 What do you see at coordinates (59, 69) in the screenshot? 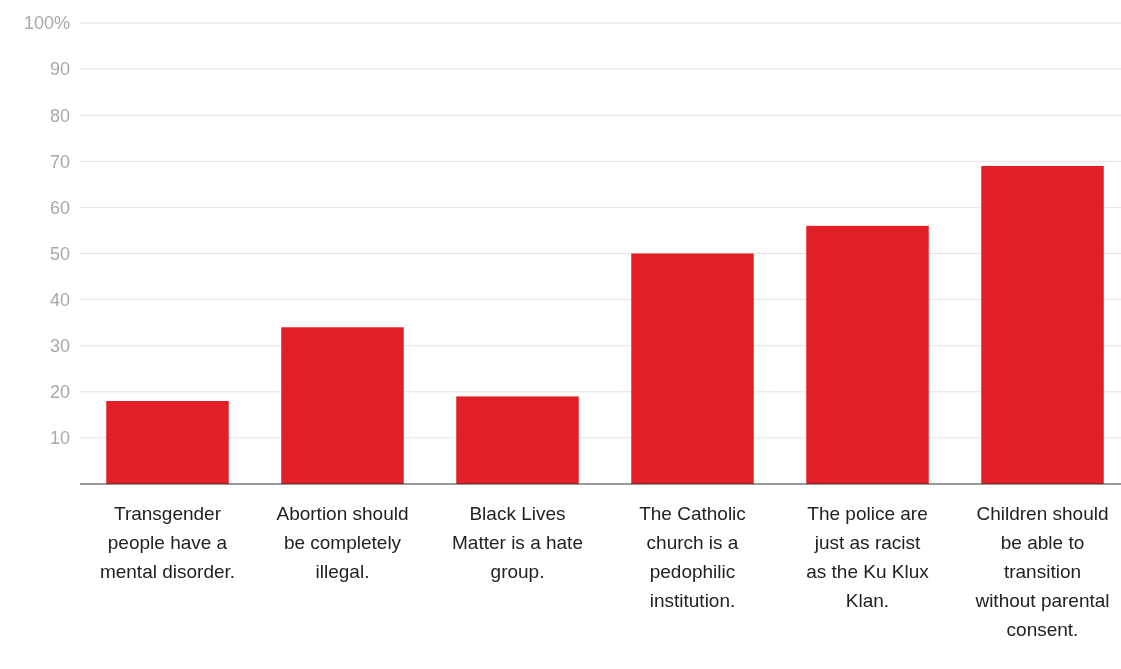
I see `y-tick-label: 90` at bounding box center [59, 69].